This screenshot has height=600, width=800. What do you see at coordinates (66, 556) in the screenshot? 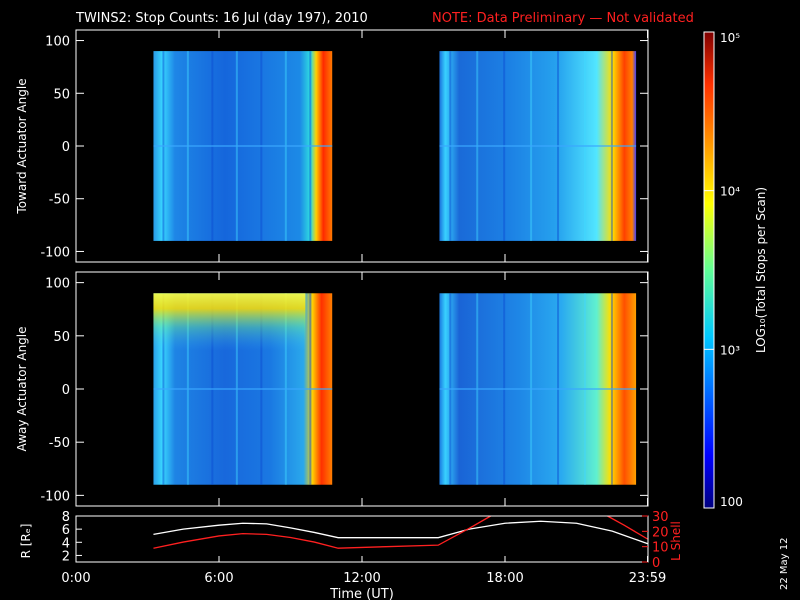
I see `left-tick-label: 2` at bounding box center [66, 556].